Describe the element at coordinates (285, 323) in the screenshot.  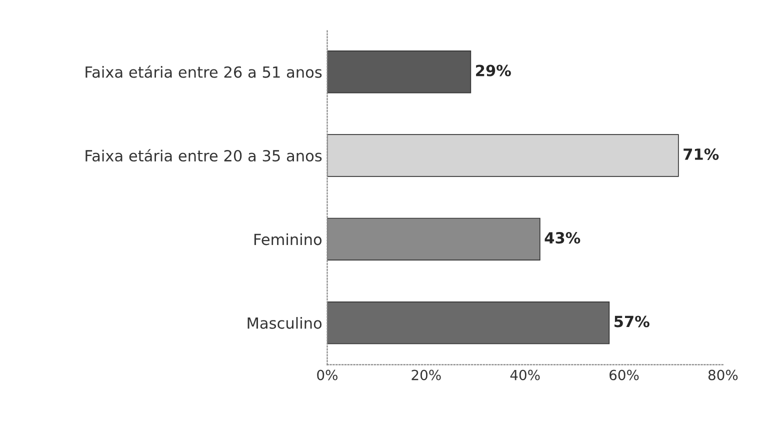
I see `y-tick-label: Masculino` at that location.